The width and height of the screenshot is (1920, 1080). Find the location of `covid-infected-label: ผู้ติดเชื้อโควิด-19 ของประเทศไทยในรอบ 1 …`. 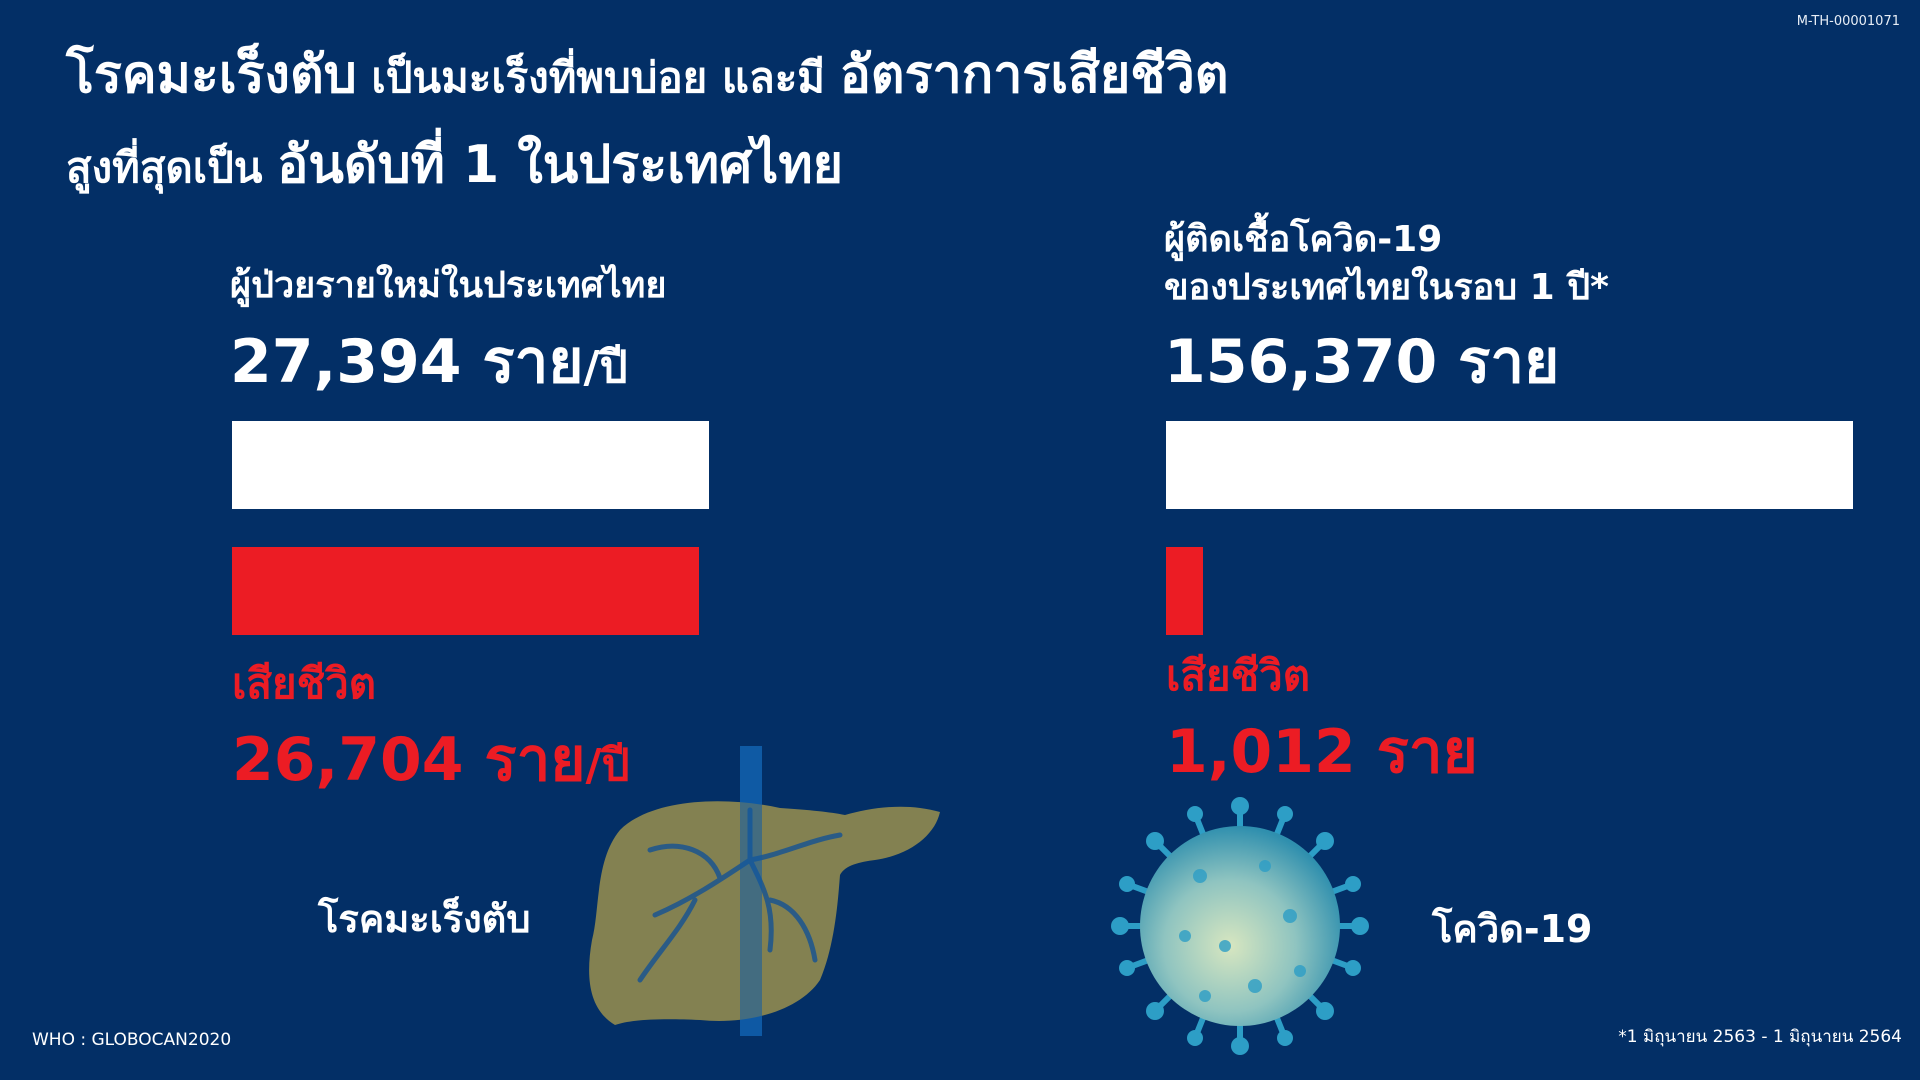

covid-infected-label: ผู้ติดเชื้อโควิด-19 ของประเทศไทยในรอบ 1 … is located at coordinates (1386, 263).